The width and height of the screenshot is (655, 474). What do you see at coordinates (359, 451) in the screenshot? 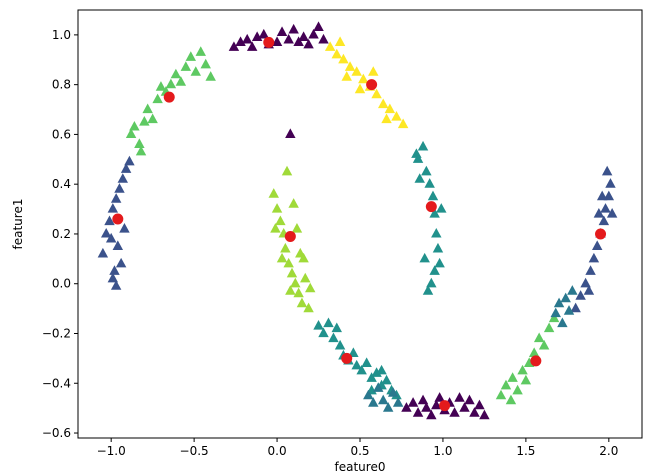
I see `x-tick-label: 0.5` at bounding box center [359, 451].